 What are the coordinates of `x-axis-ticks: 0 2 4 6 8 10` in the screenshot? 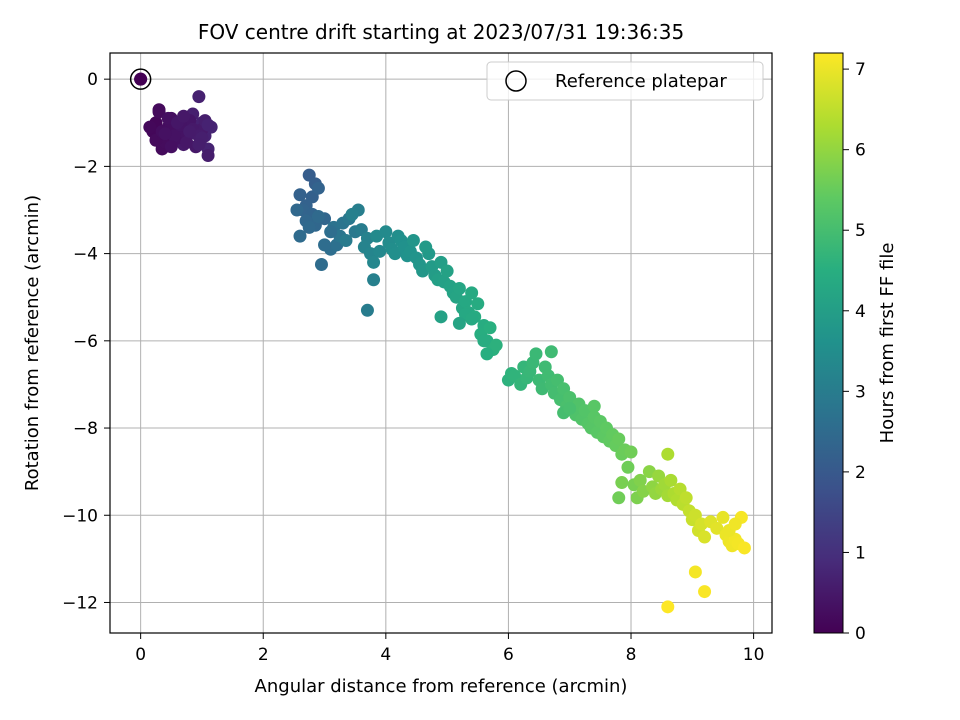 It's located at (449, 649).